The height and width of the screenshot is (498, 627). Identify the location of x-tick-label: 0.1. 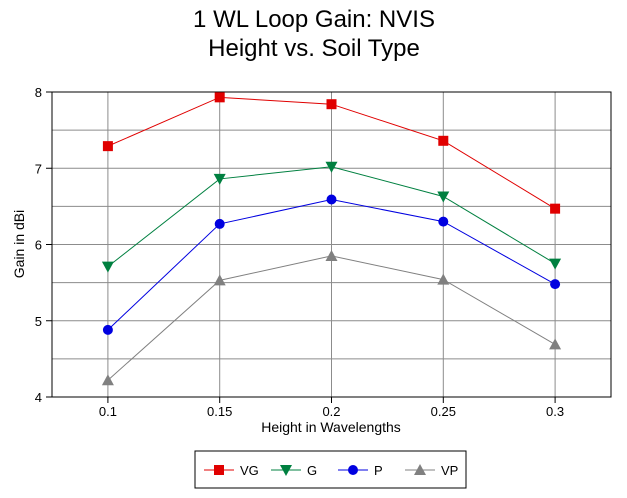
(108, 411).